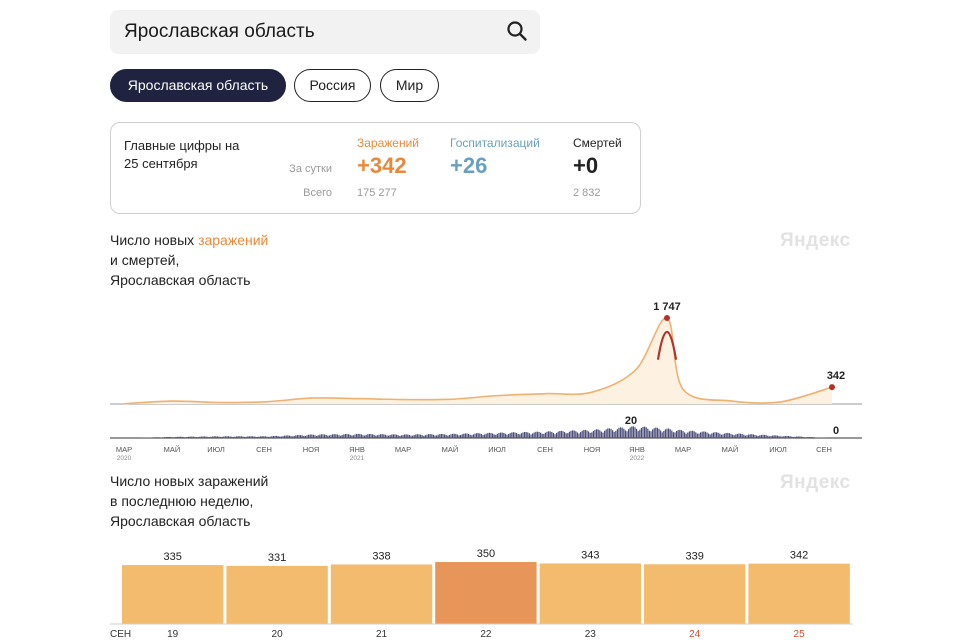 This screenshot has width=960, height=640. I want to click on search-icon, so click(517, 31).